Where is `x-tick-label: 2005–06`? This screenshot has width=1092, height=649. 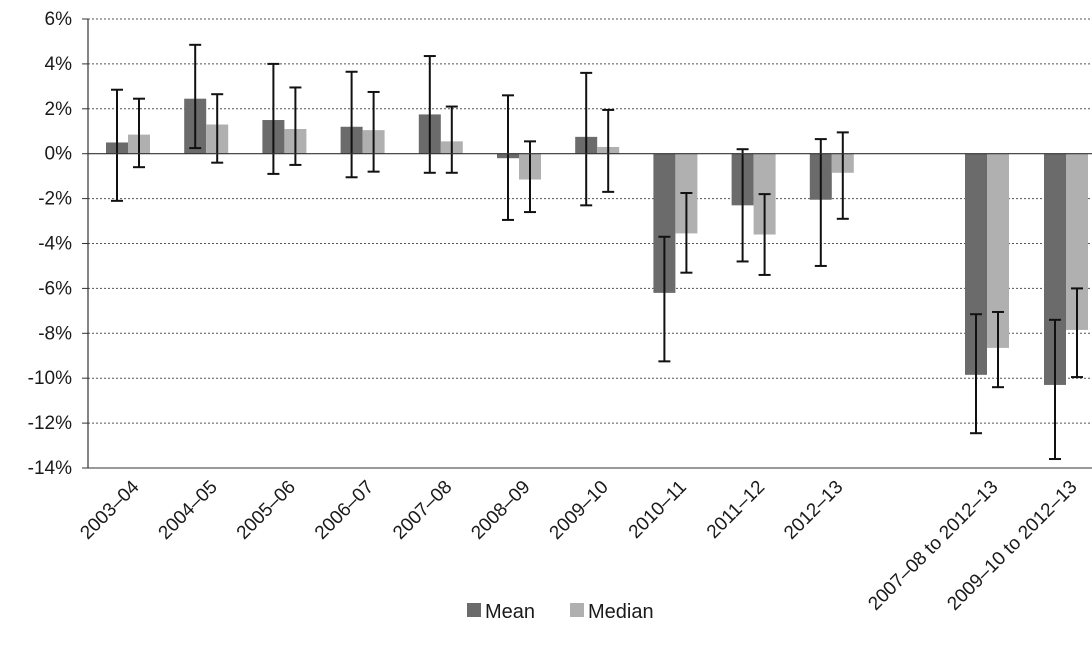
x-tick-label: 2005–06 is located at coordinates (266, 510).